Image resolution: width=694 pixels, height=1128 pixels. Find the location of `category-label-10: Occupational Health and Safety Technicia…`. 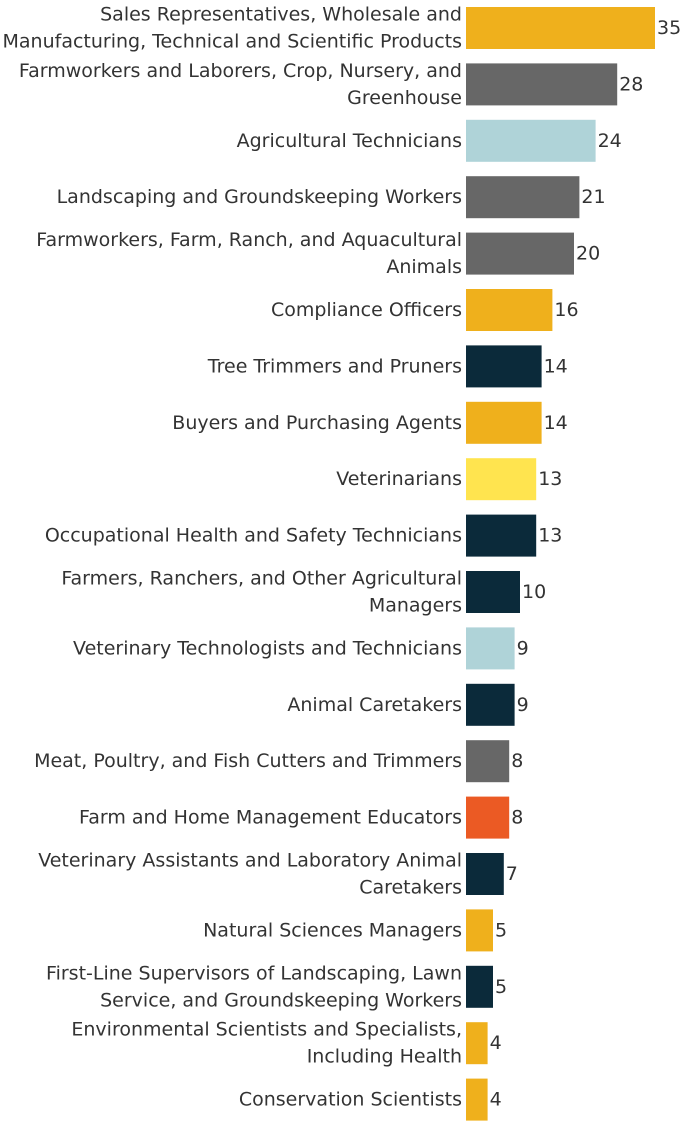

category-label-10: Occupational Health and Safety Technicia… is located at coordinates (253, 536).